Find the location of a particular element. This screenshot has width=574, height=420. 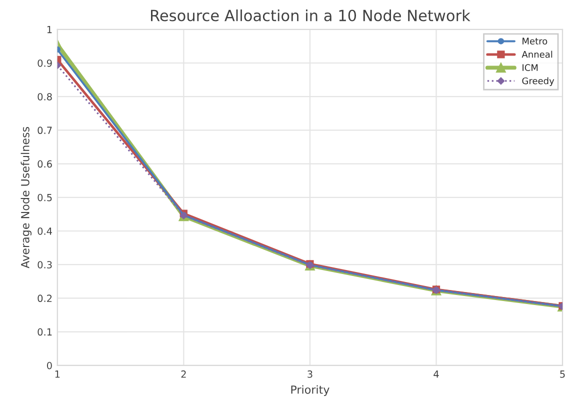

legend-label: ICM is located at coordinates (530, 68).